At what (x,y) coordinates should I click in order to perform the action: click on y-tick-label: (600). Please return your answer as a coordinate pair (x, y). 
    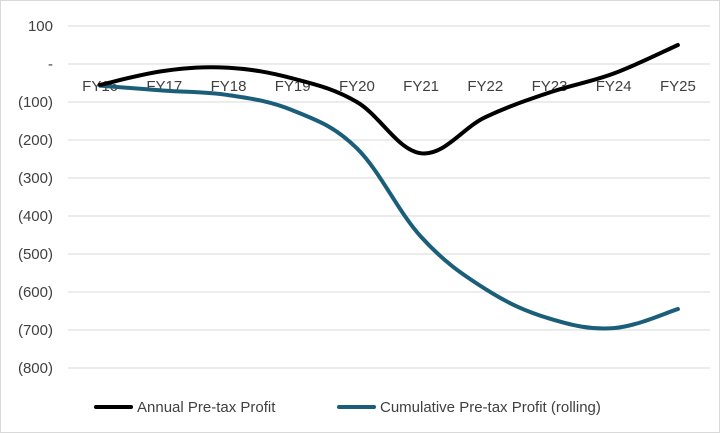
    Looking at the image, I should click on (35, 292).